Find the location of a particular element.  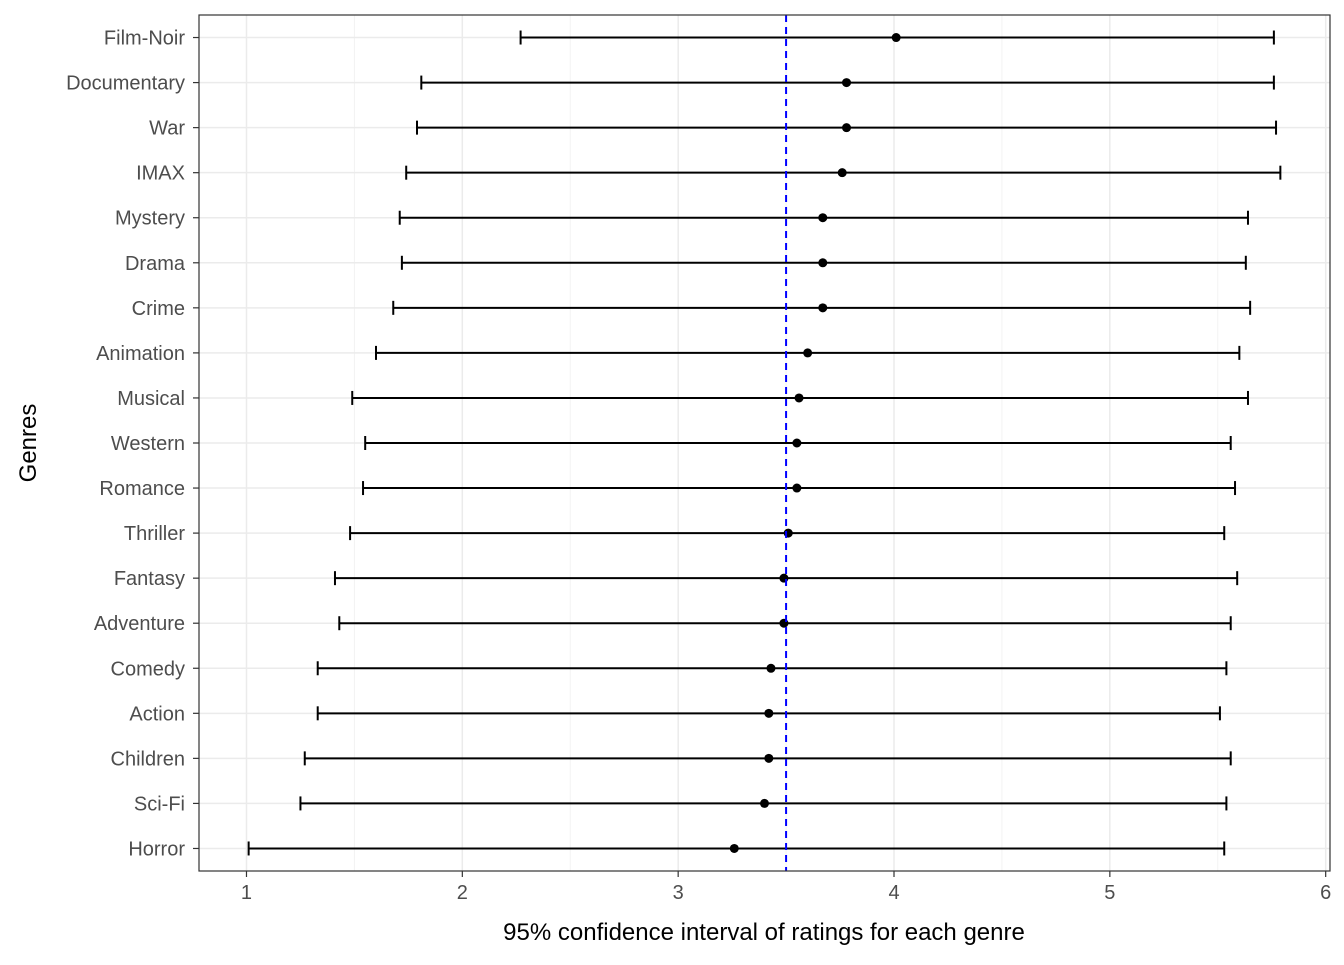

errorbar-war is located at coordinates (846, 127).